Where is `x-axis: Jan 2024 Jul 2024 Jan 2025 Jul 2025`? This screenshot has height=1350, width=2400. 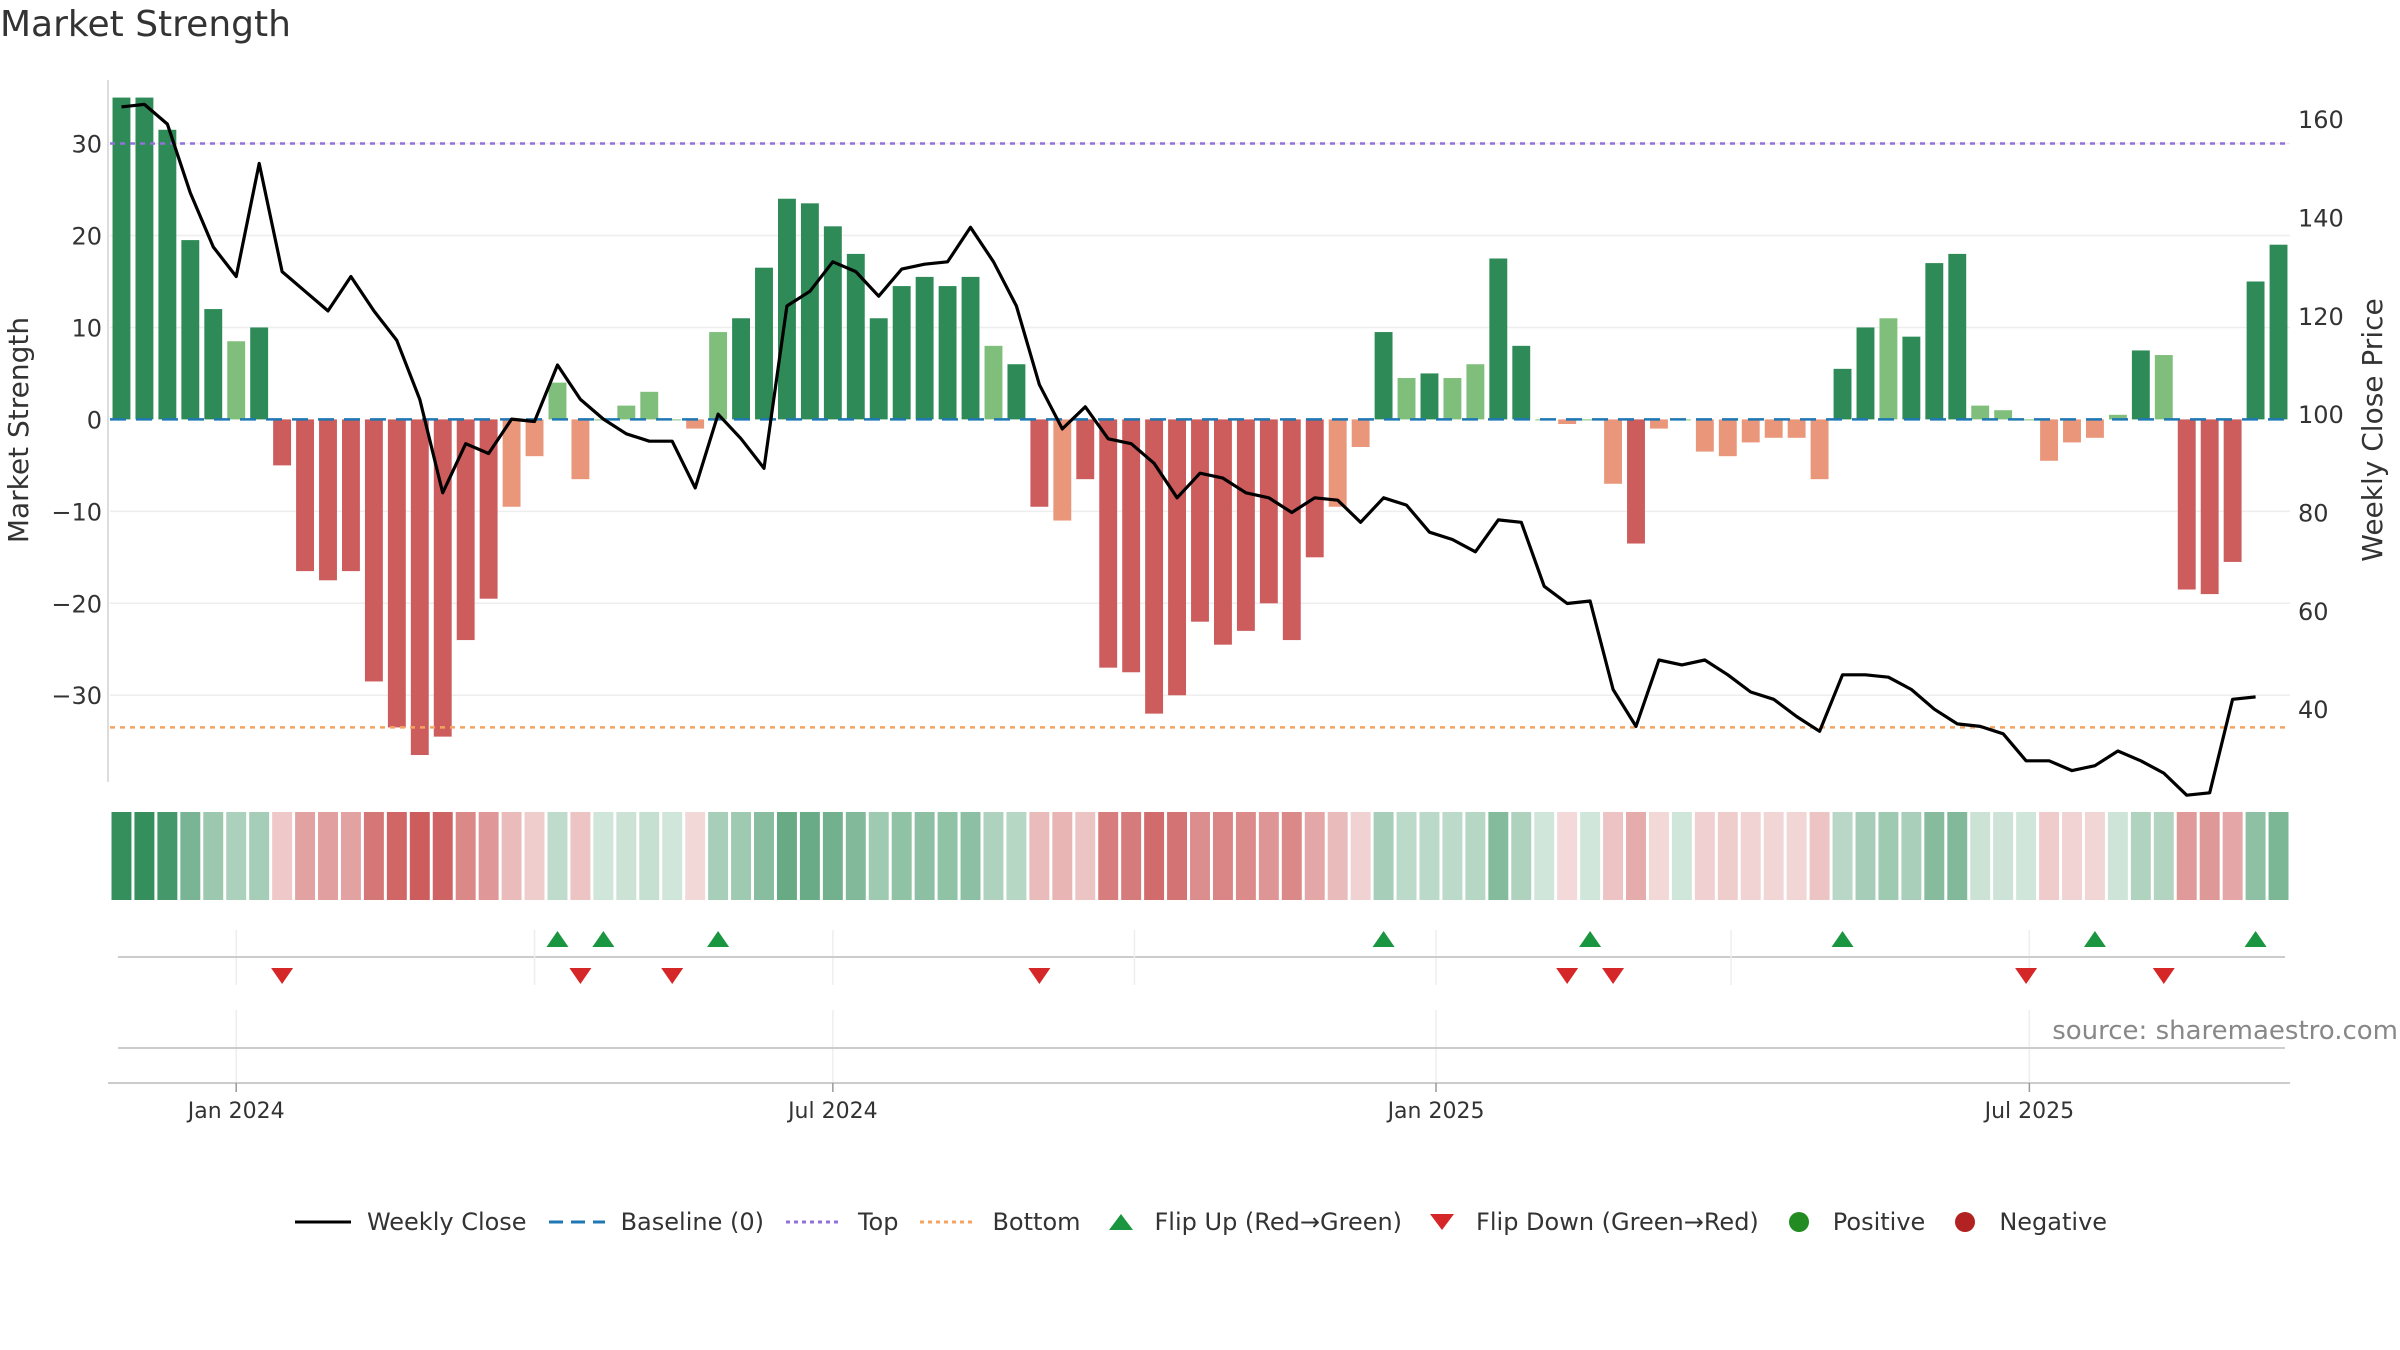 x-axis: Jan 2024 Jul 2024 Jan 2025 Jul 2025 is located at coordinates (1199, 1103).